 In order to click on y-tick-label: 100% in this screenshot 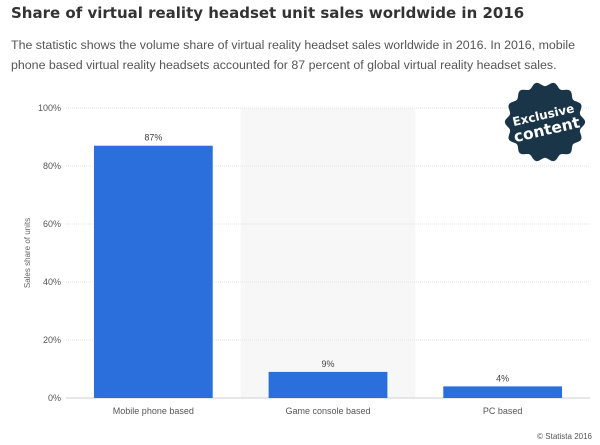, I will do `click(49, 108)`.